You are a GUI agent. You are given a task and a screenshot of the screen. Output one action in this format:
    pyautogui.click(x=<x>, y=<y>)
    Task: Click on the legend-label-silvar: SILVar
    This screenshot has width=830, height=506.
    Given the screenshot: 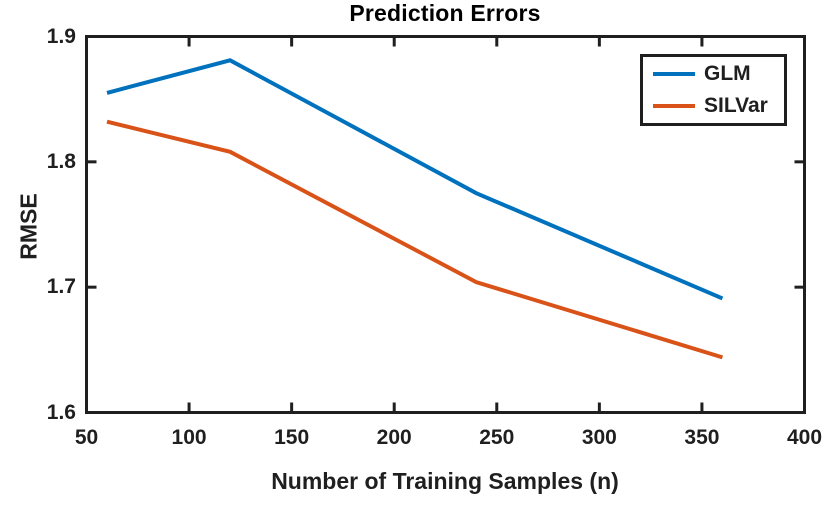 What is the action you would take?
    pyautogui.click(x=736, y=105)
    